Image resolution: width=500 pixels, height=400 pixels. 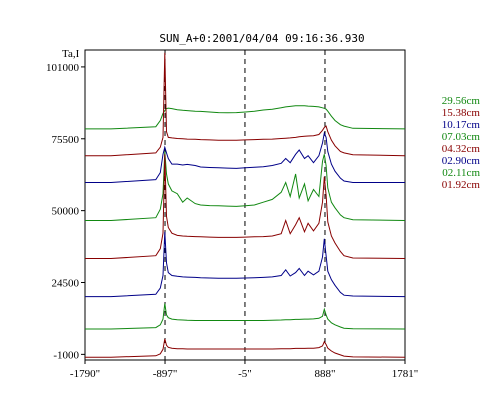 What do you see at coordinates (66, 284) in the screenshot?
I see `y-tick-label-4: 24500` at bounding box center [66, 284].